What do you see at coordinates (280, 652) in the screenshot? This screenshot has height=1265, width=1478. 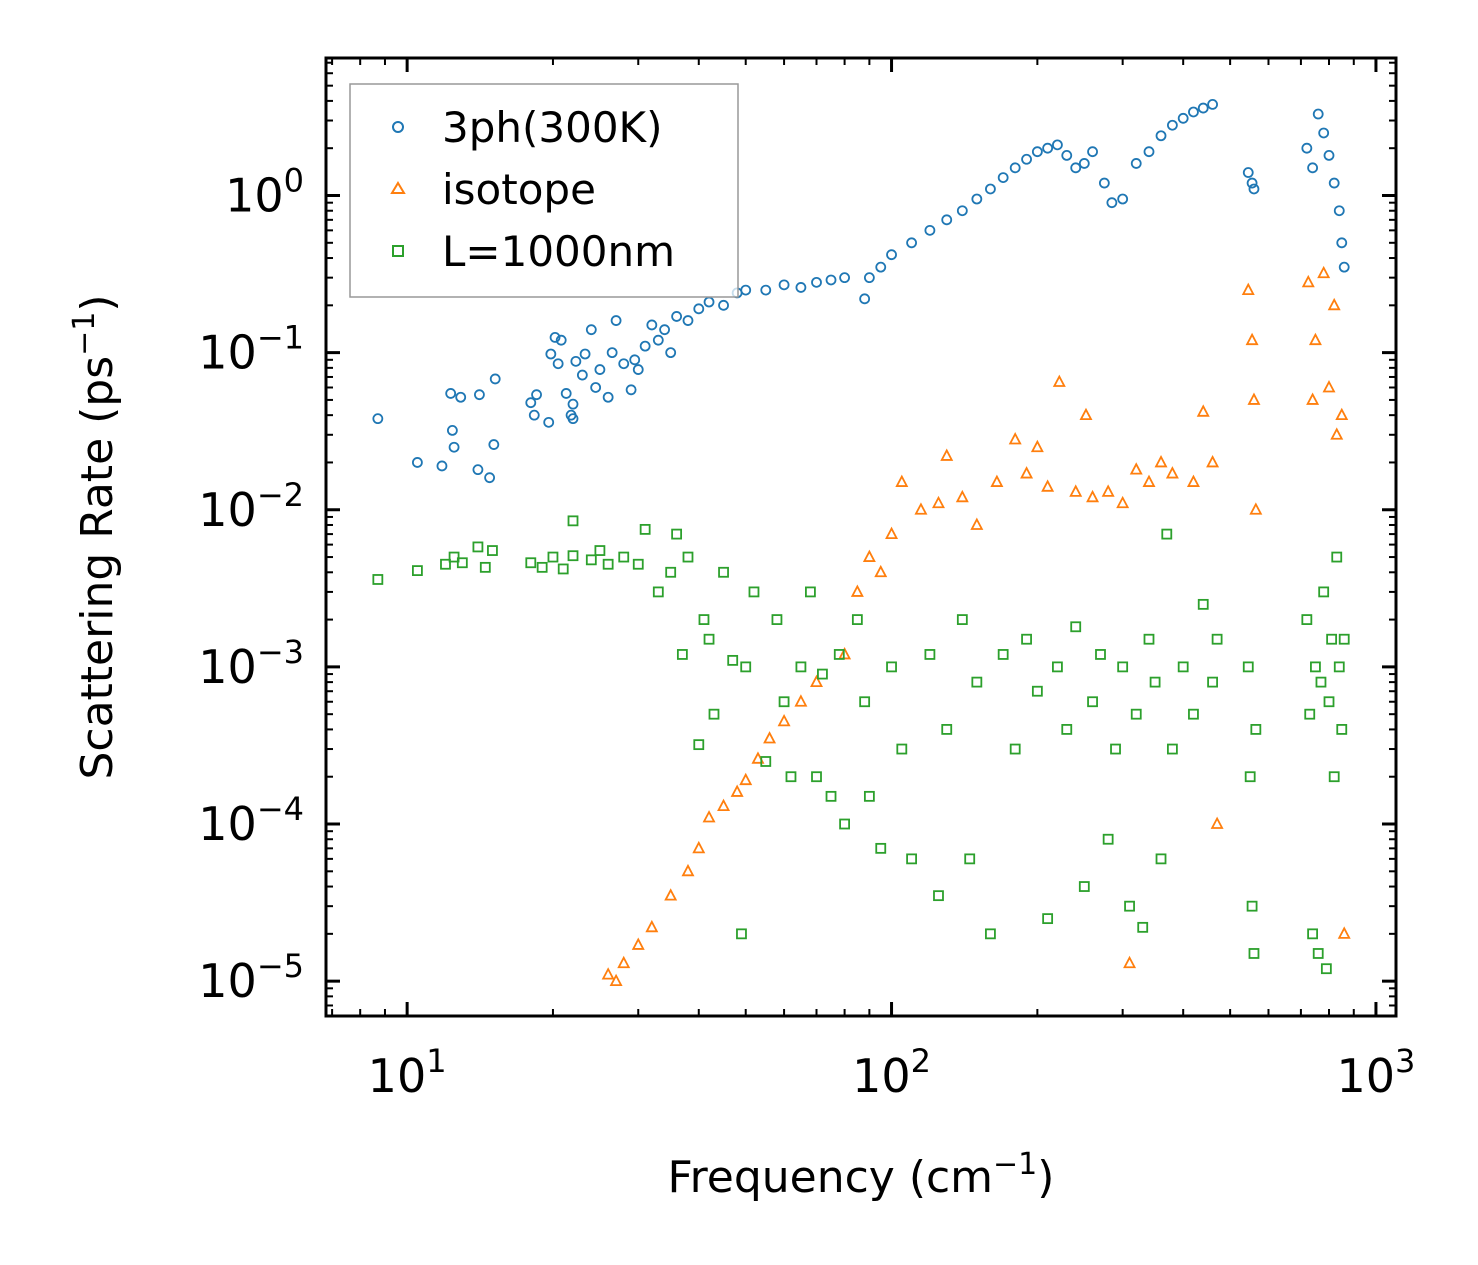 I see `y-tick-label-exp: −3` at bounding box center [280, 652].